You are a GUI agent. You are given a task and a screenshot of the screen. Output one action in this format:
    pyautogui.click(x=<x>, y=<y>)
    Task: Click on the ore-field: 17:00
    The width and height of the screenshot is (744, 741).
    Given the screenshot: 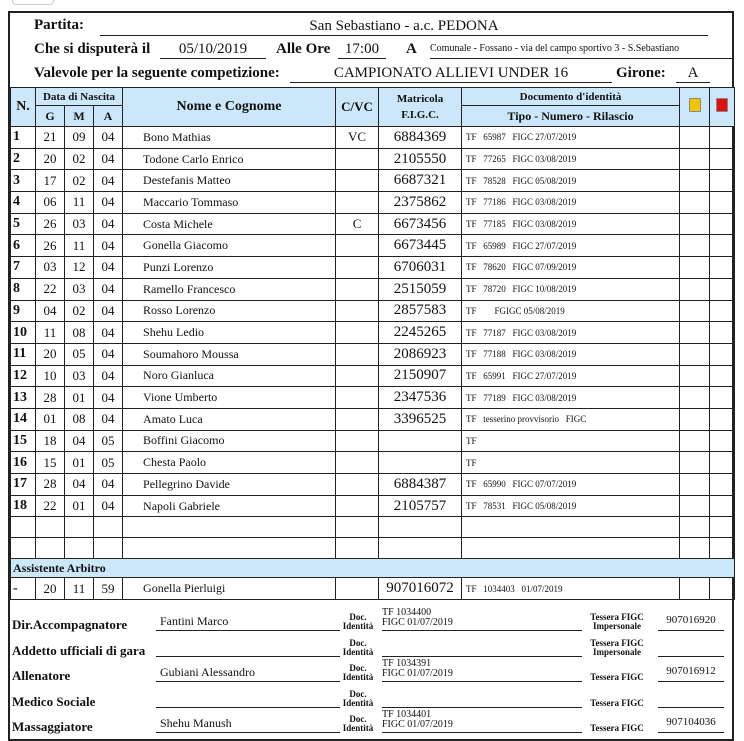 What is the action you would take?
    pyautogui.click(x=362, y=49)
    